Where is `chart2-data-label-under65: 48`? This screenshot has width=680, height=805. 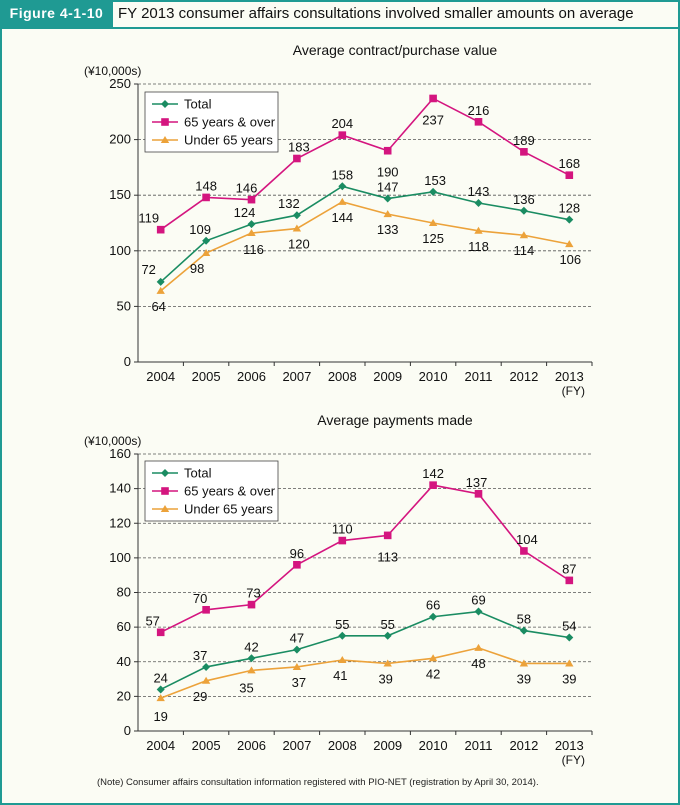
chart2-data-label-under65: 48 is located at coordinates (478, 663).